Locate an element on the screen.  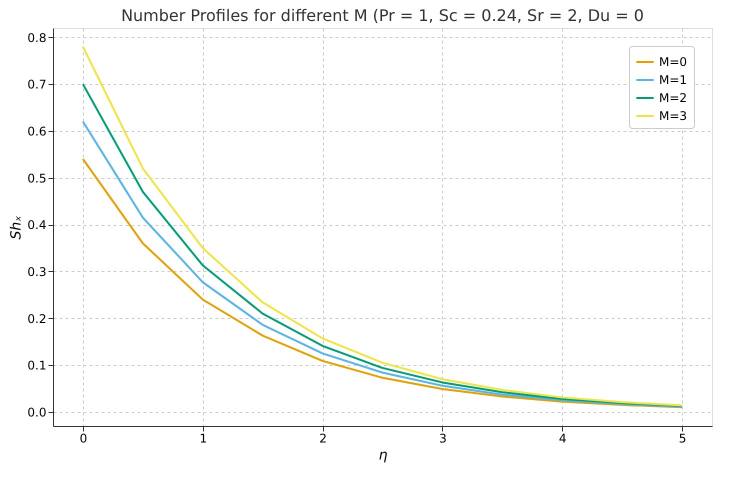
x-tick-label: 3 is located at coordinates (443, 439).